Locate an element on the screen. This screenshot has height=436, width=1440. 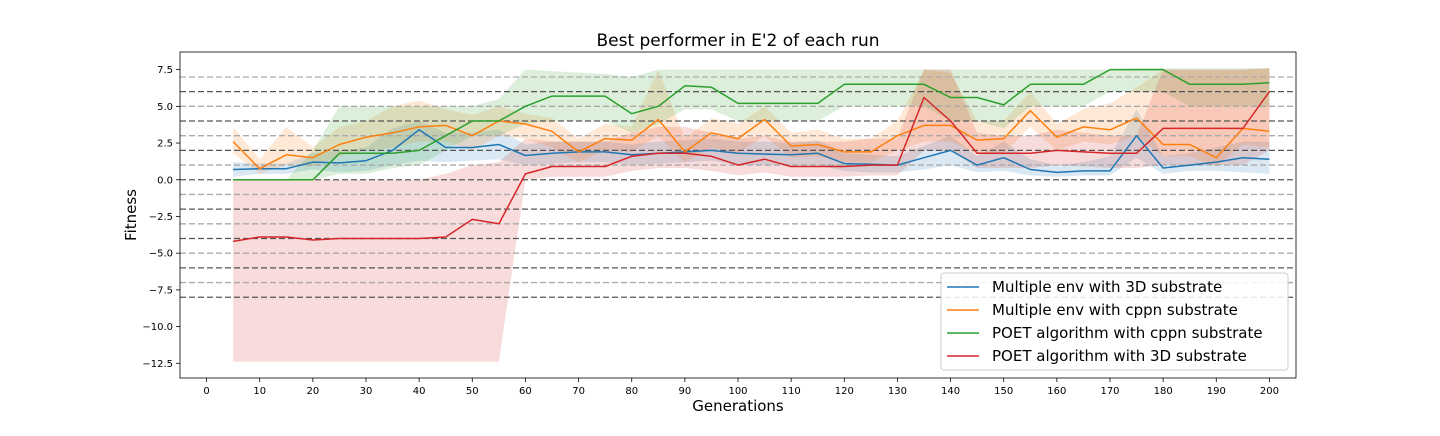
x-tick-label: 70 is located at coordinates (578, 391).